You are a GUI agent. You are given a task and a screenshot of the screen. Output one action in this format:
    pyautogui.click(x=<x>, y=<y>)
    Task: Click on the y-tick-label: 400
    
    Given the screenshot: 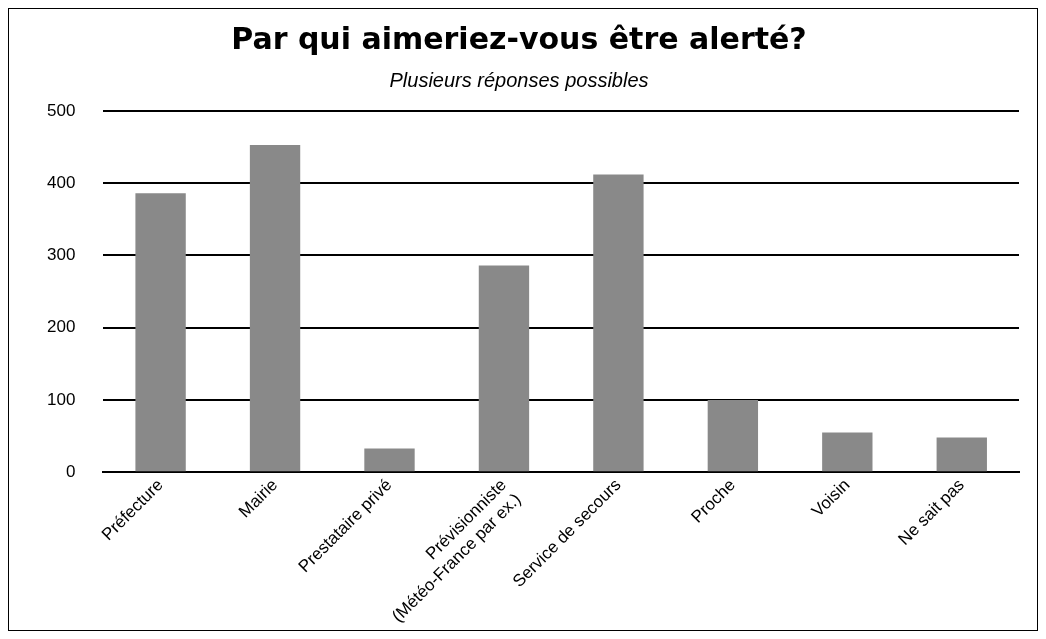 What is the action you would take?
    pyautogui.click(x=61, y=182)
    